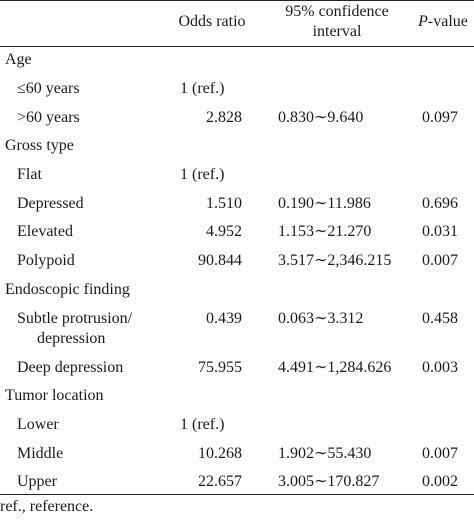 This screenshot has height=523, width=474. I want to click on row-label-continued: depression, so click(71, 338).